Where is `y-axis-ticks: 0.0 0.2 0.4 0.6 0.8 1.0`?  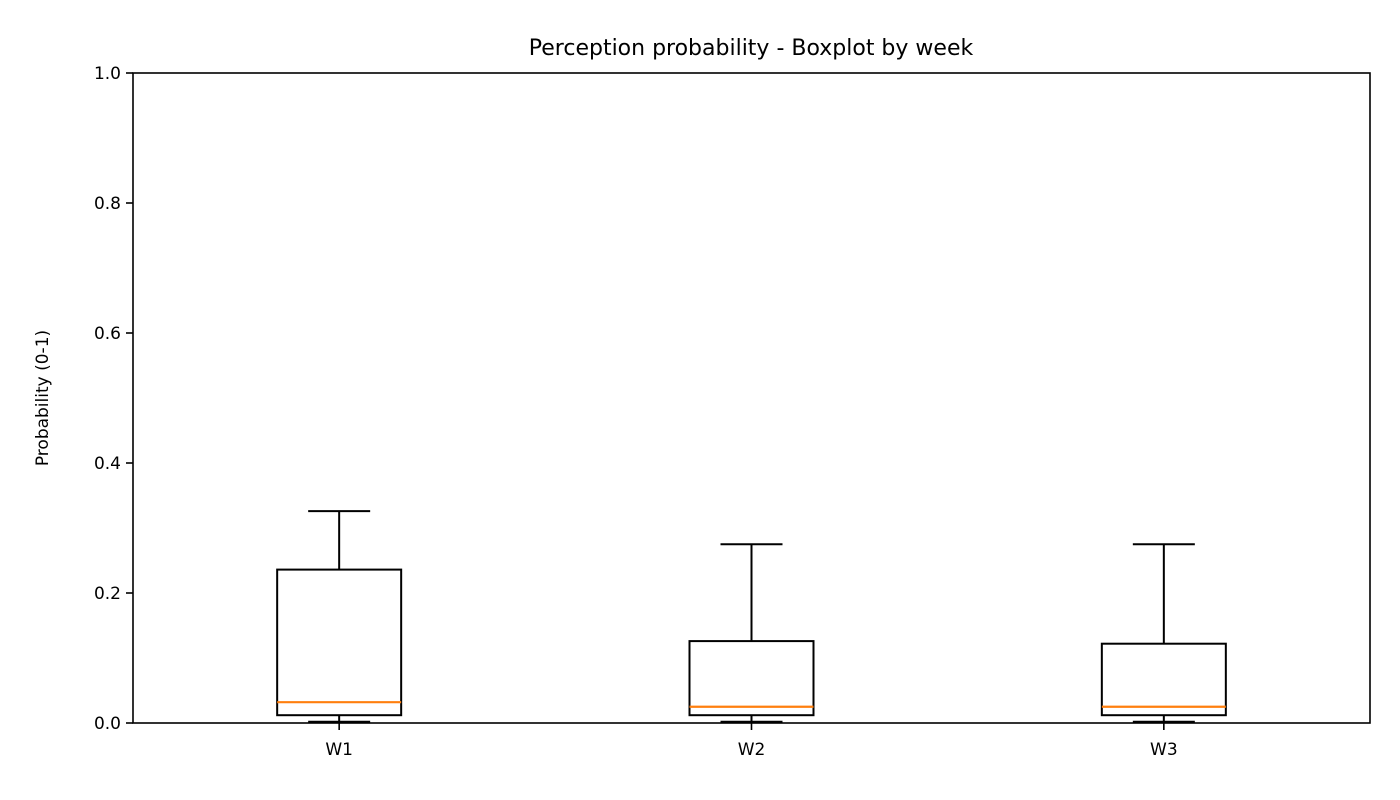
y-axis-ticks: 0.0 0.2 0.4 0.6 0.8 1.0 is located at coordinates (113, 399).